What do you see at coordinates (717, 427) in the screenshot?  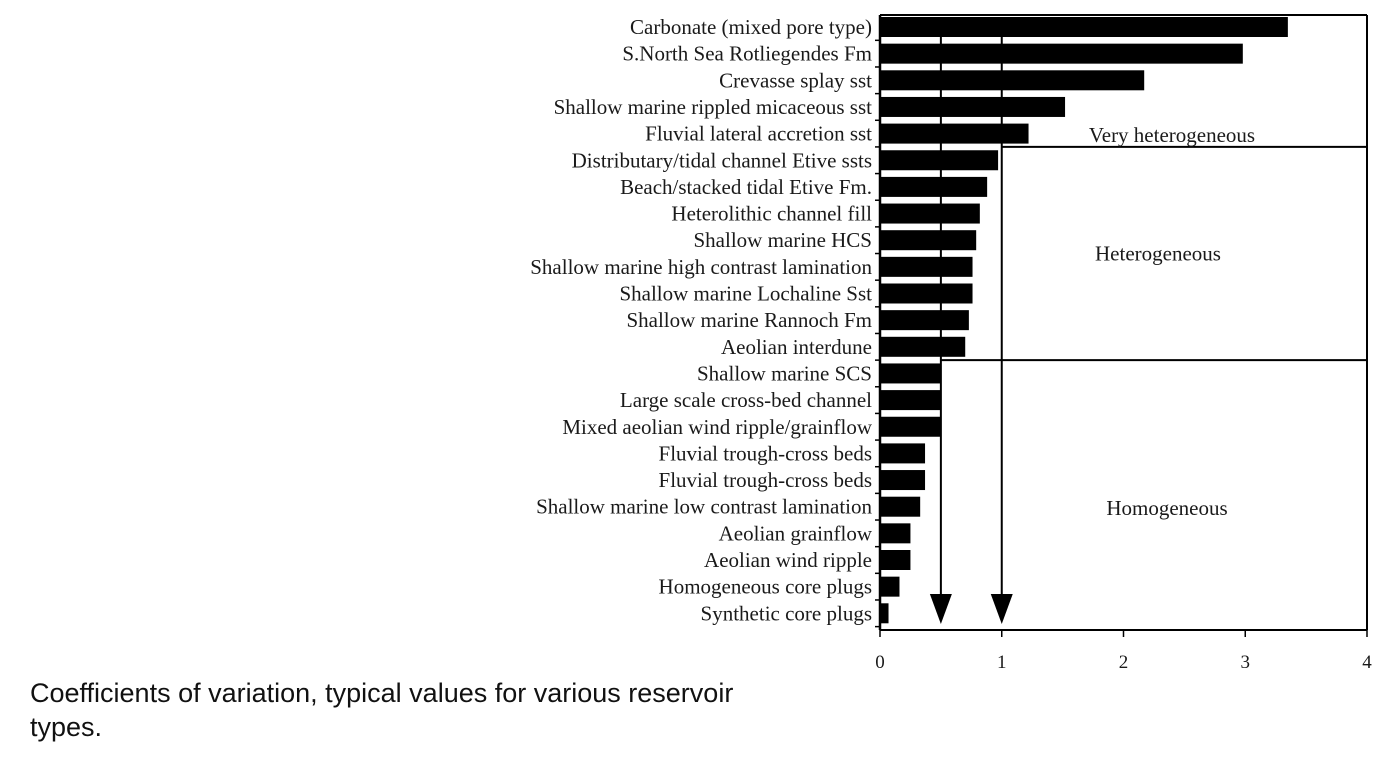 I see `category-label: Mixed aeolian wind ripple/grainflow` at bounding box center [717, 427].